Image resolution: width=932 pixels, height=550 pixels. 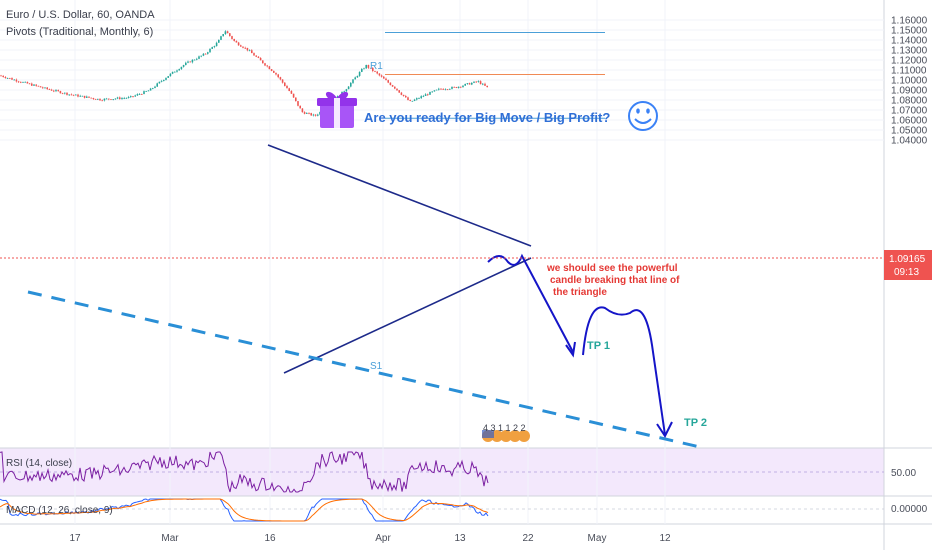 What do you see at coordinates (399, 195) in the screenshot?
I see `triangle-upper-line` at bounding box center [399, 195].